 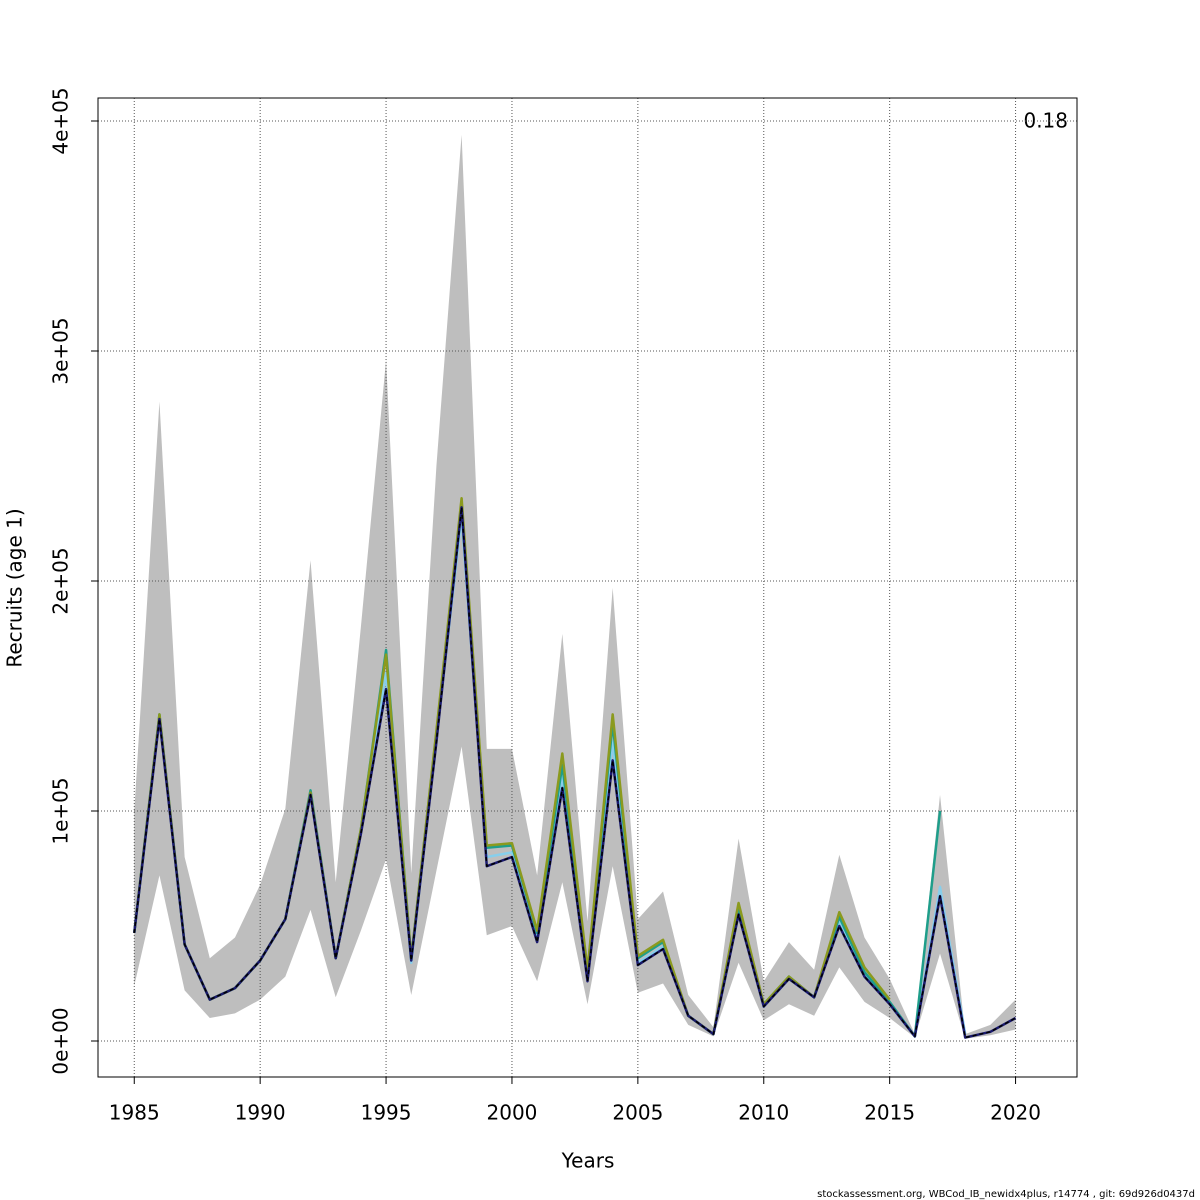 What do you see at coordinates (61, 1040) in the screenshot?
I see `y-tick-label: 0e+00` at bounding box center [61, 1040].